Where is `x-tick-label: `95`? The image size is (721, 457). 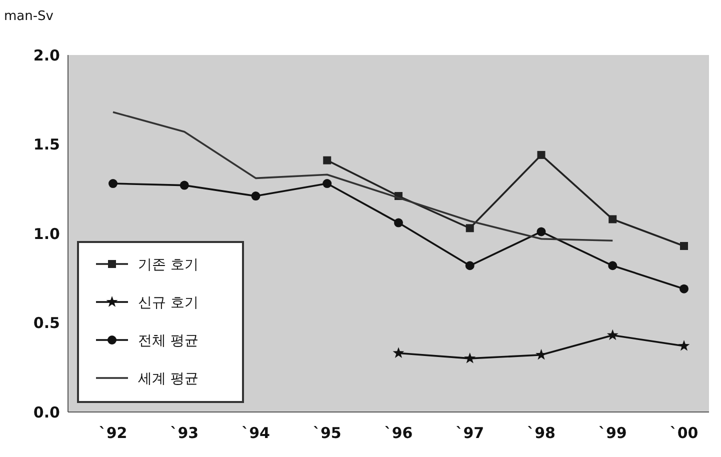
x-tick-label: `95 is located at coordinates (327, 433).